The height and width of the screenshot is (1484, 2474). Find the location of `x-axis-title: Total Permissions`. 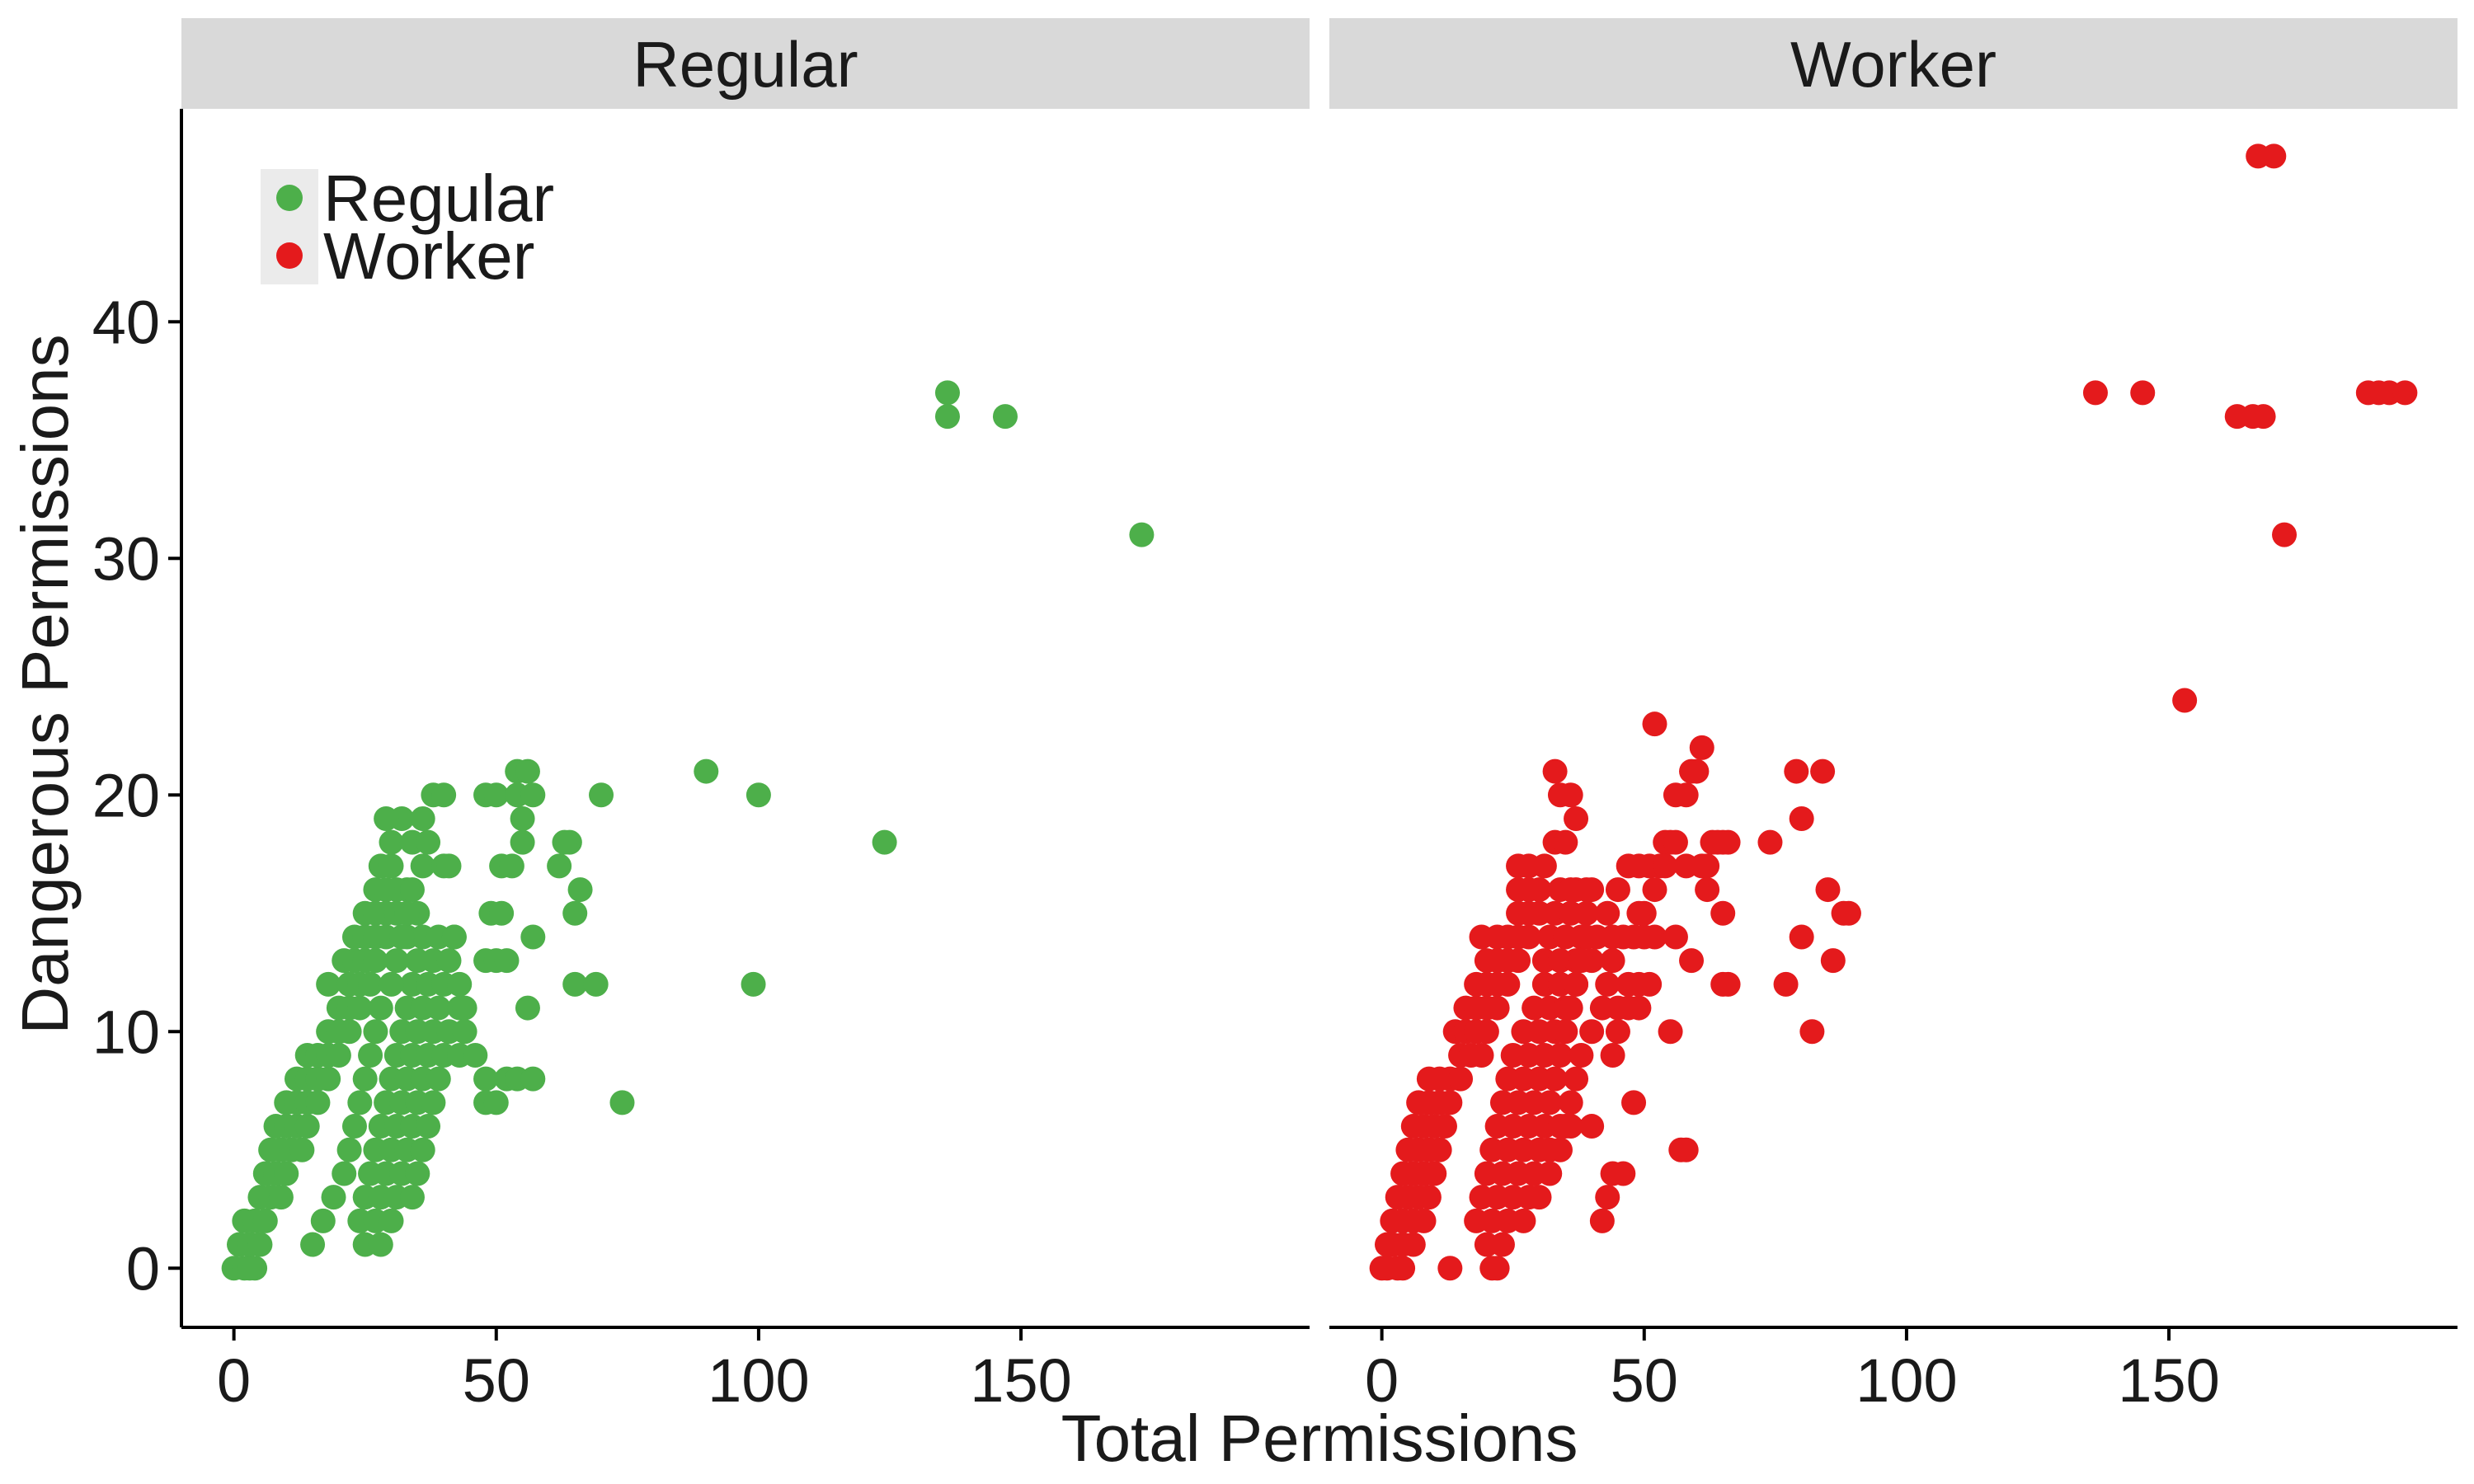

x-axis-title: Total Permissions is located at coordinates (1319, 1438).